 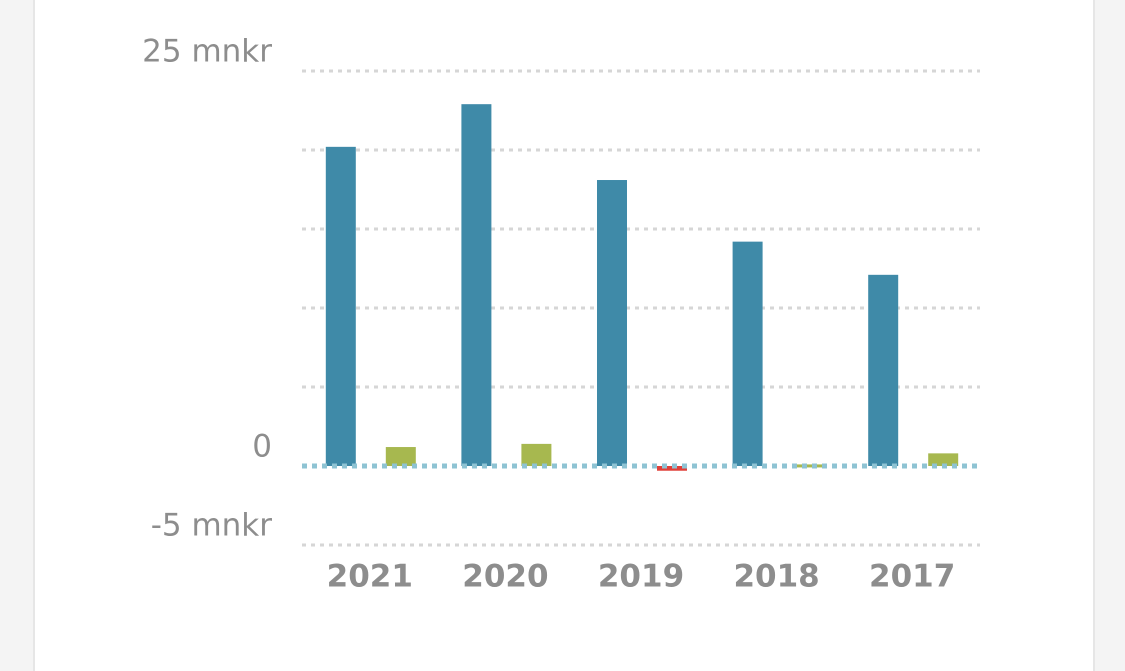 I want to click on x-tick-label: 2017, so click(x=912, y=577).